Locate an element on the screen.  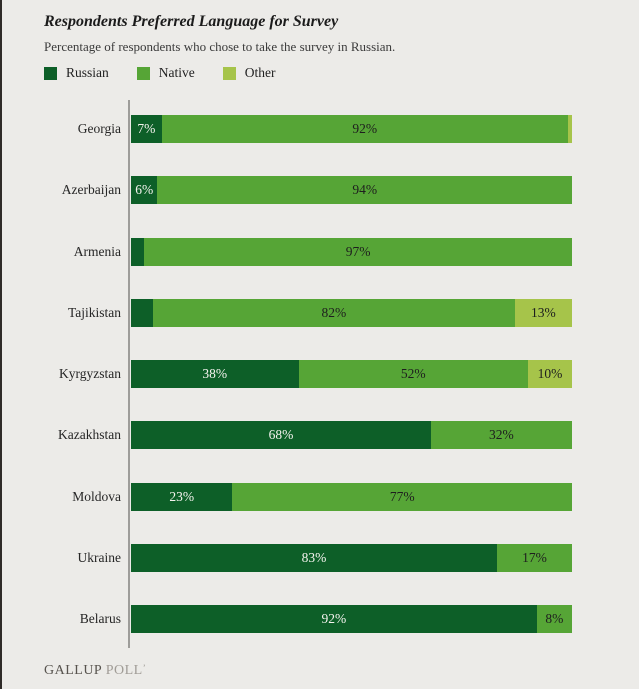
poll-product-text: POLL is located at coordinates (124, 670).